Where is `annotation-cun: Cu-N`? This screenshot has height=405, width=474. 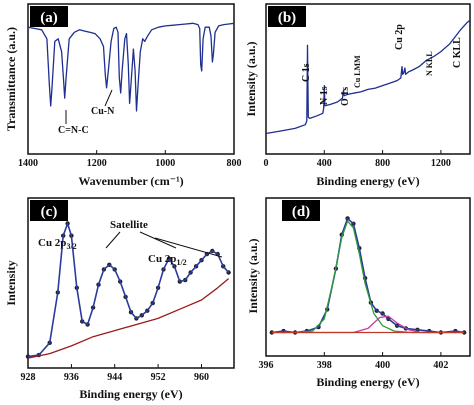
annotation-cun: Cu-N is located at coordinates (103, 111).